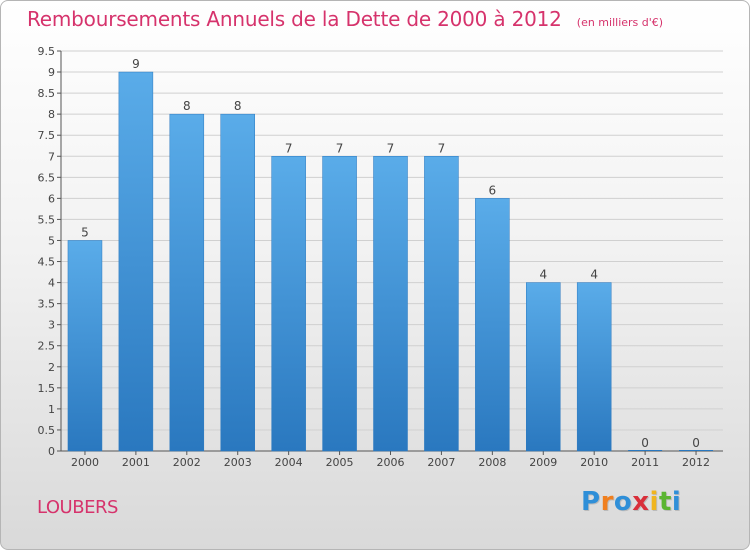 The width and height of the screenshot is (750, 550). What do you see at coordinates (51, 198) in the screenshot?
I see `y-tick-label-12: 6` at bounding box center [51, 198].